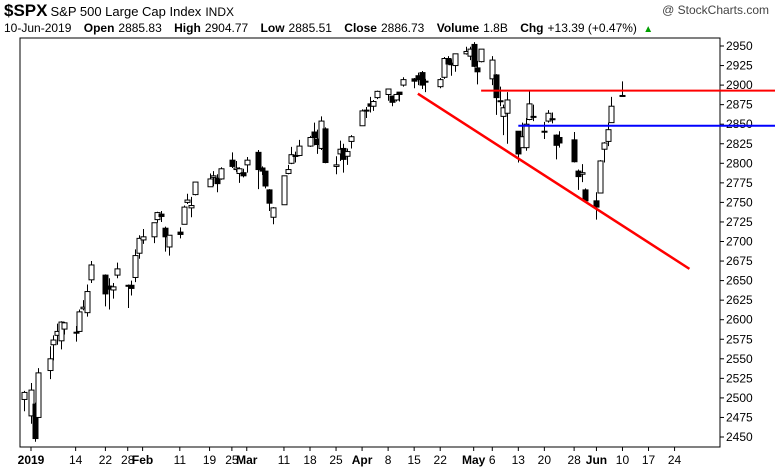 This screenshot has height=470, width=775. Describe the element at coordinates (739, 46) in the screenshot. I see `y-tick-label: 2950` at that location.